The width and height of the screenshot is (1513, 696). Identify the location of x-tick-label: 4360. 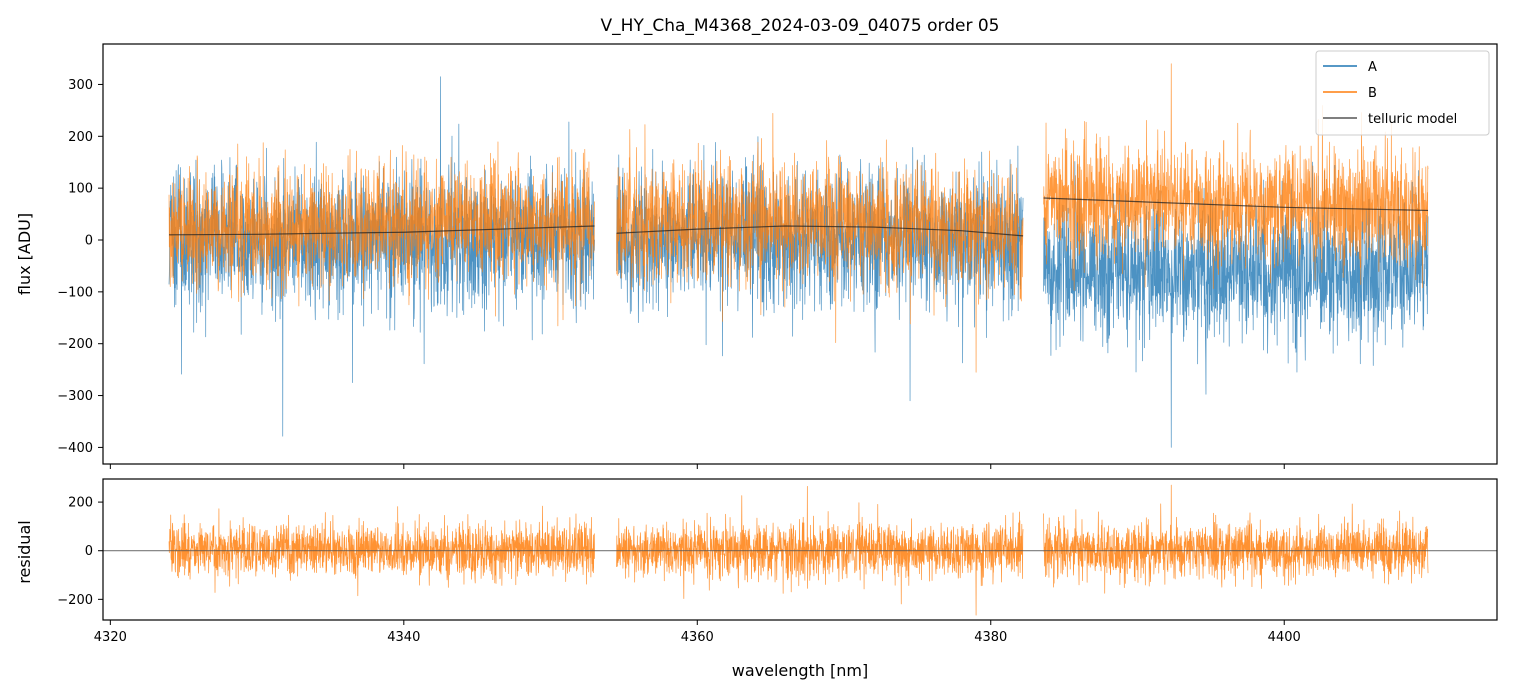
(697, 637).